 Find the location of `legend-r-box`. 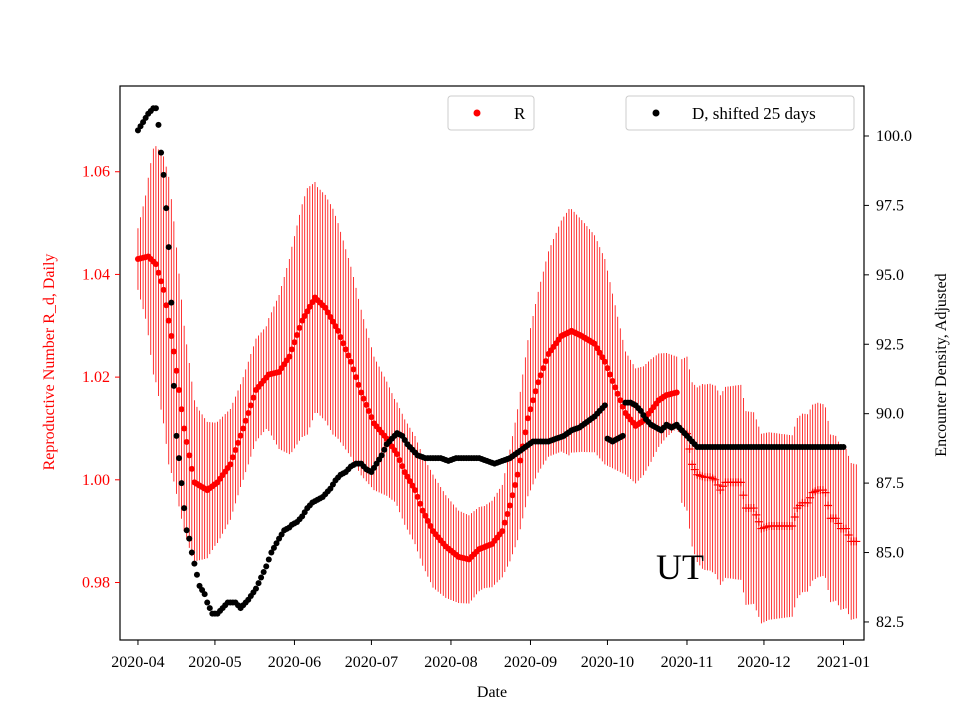

legend-r-box is located at coordinates (491, 113).